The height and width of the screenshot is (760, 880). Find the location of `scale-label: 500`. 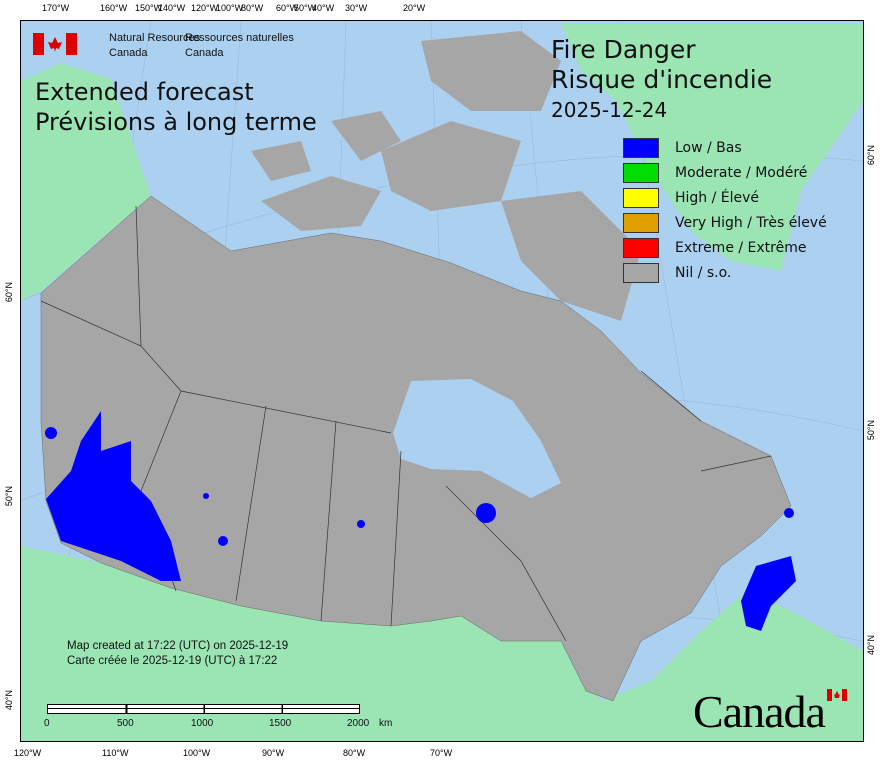

scale-label: 500 is located at coordinates (125, 723).